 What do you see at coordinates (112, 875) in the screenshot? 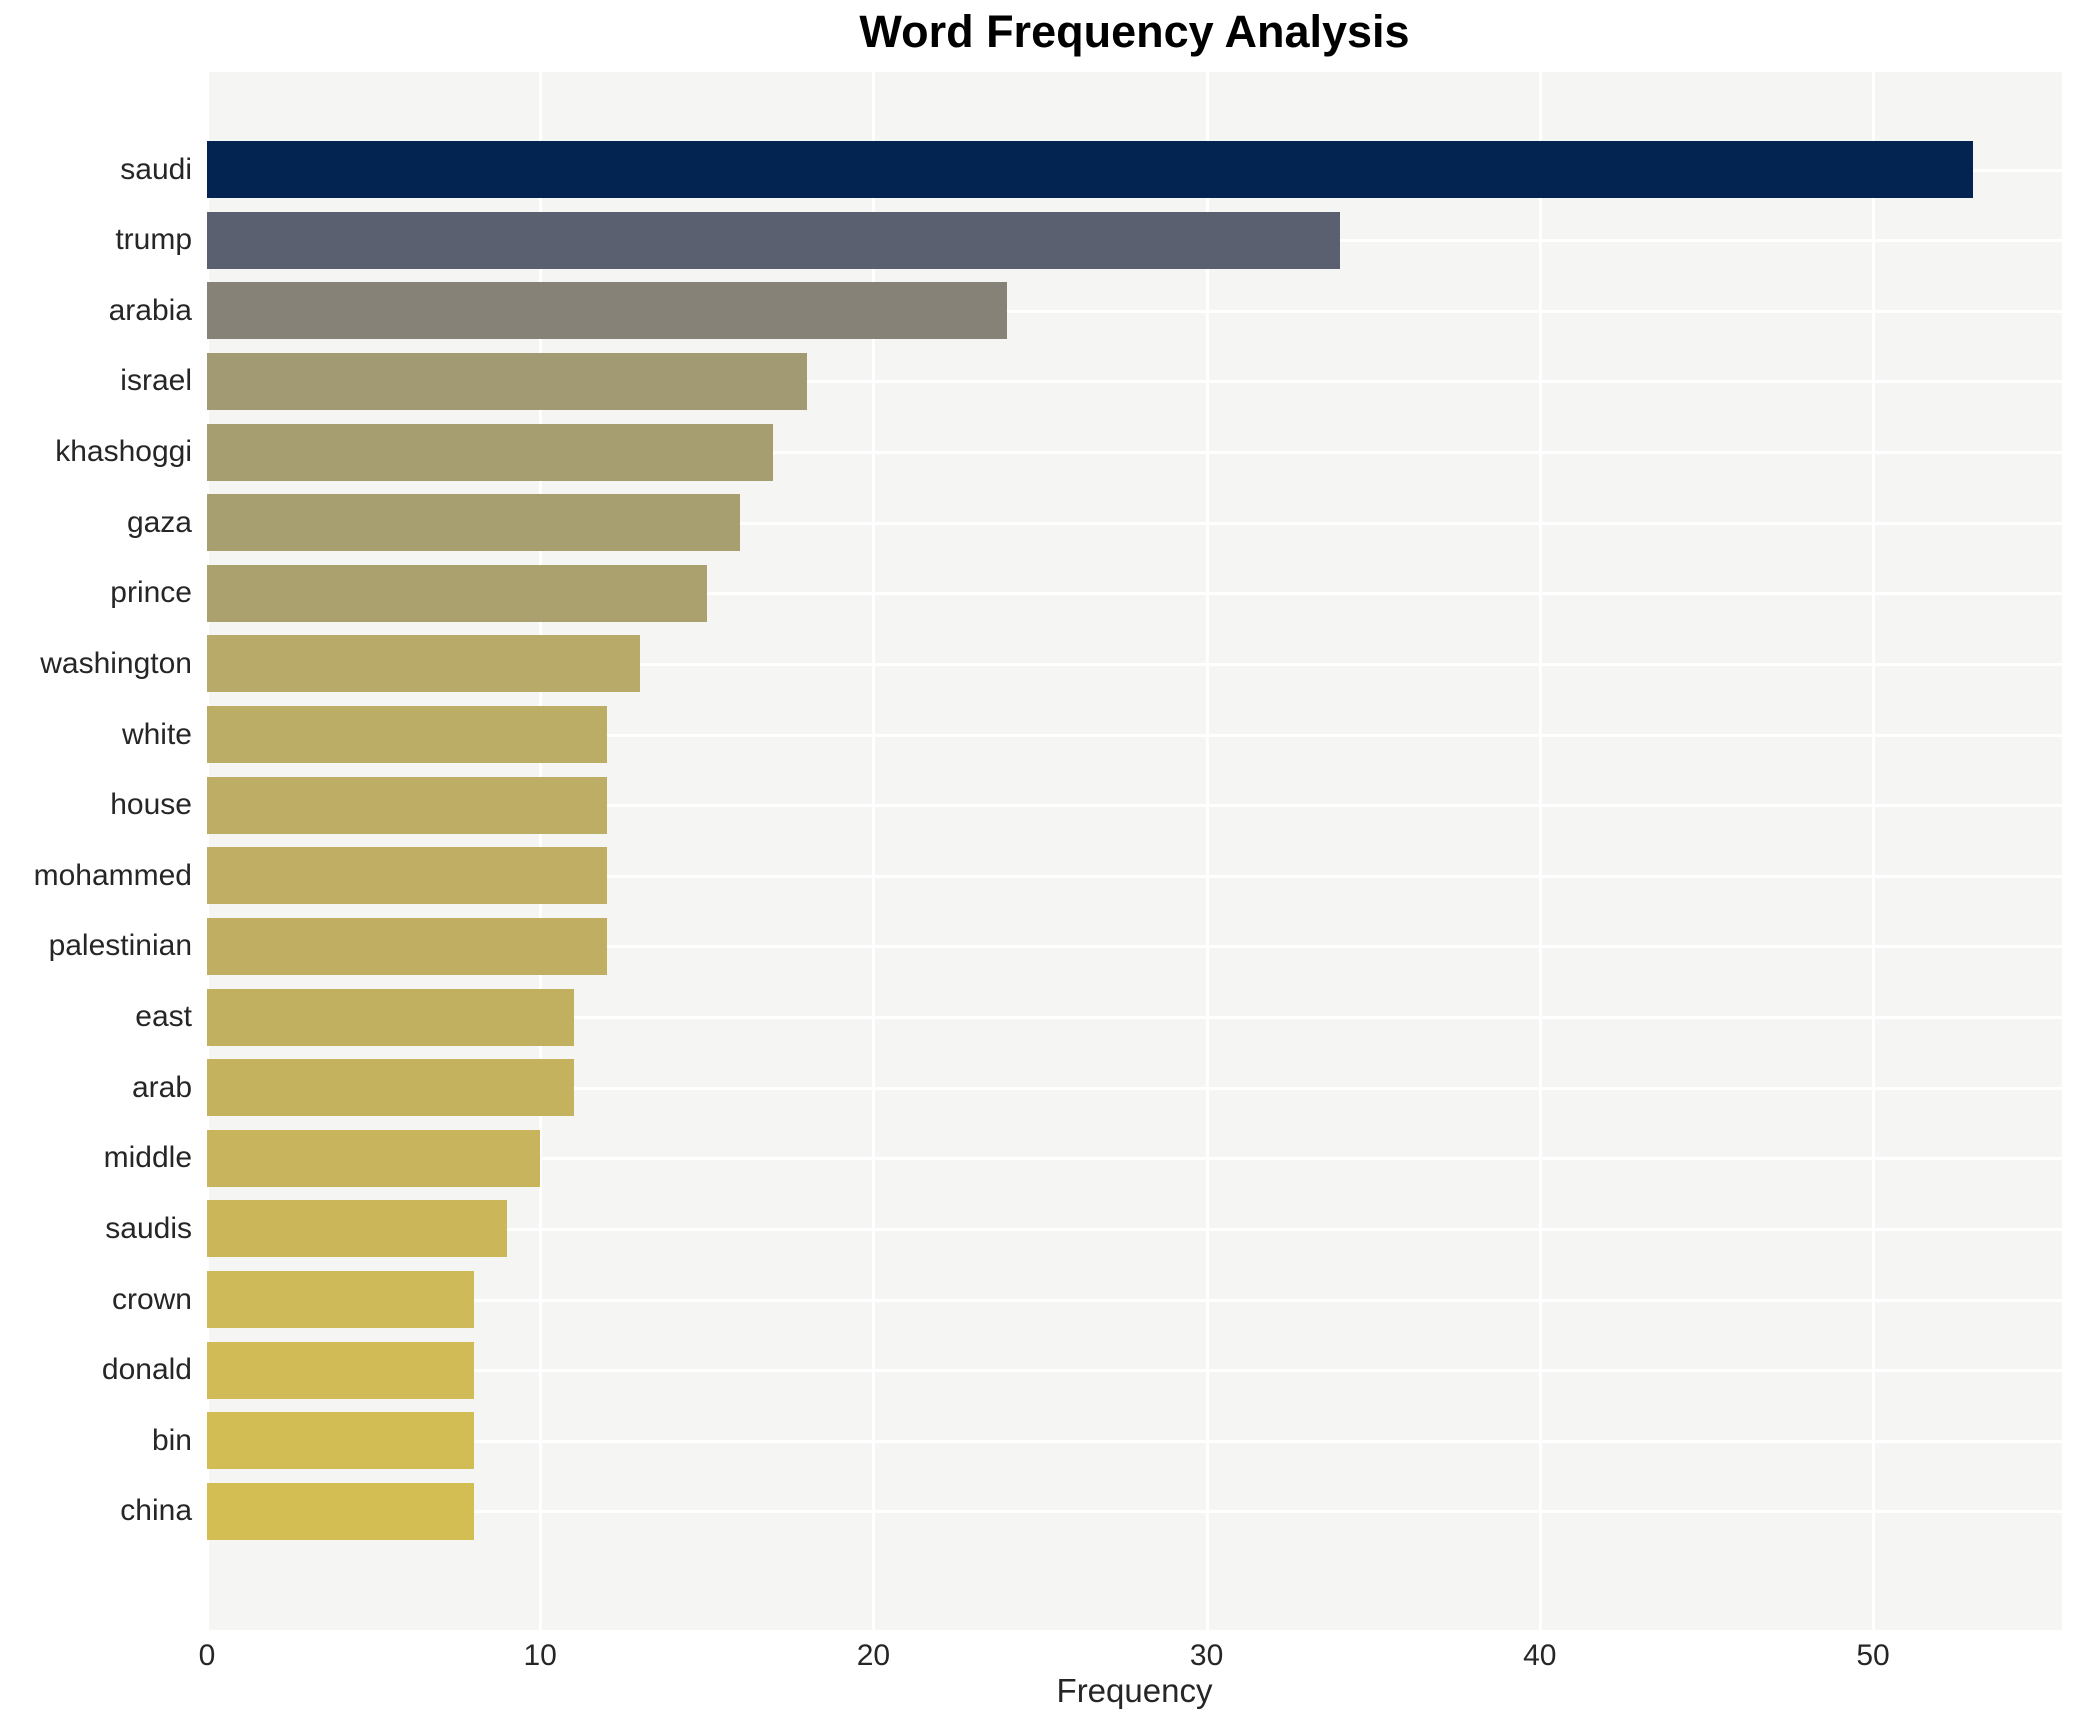
I see `y-label-mohammed: mohammed` at bounding box center [112, 875].